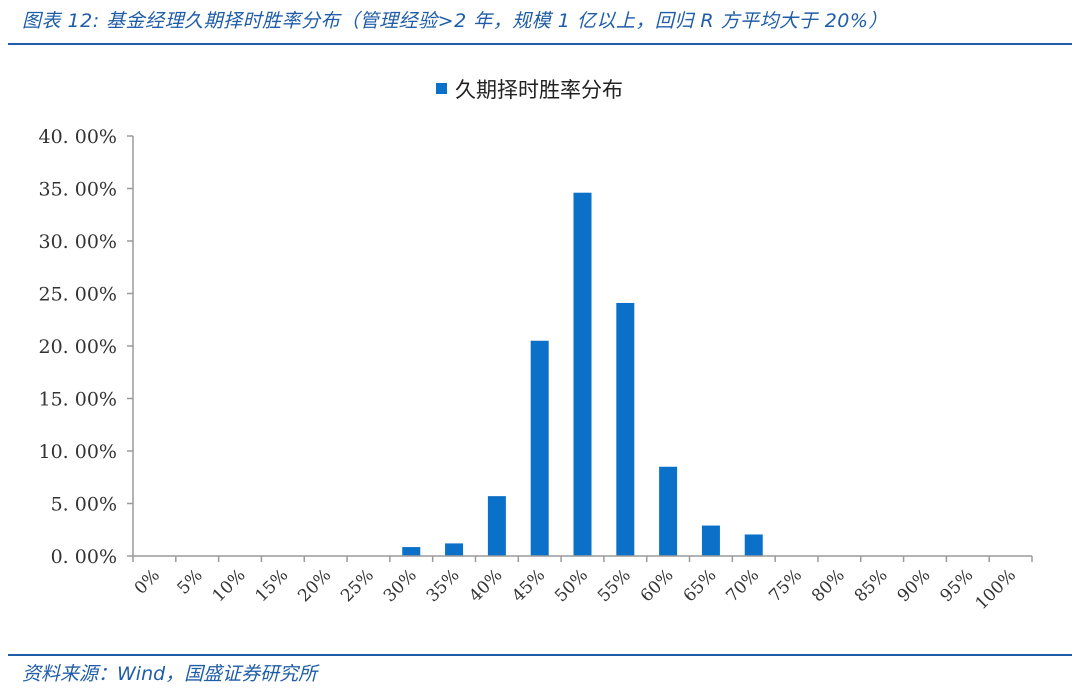  I want to click on x-tick-label: 40%, so click(486, 585).